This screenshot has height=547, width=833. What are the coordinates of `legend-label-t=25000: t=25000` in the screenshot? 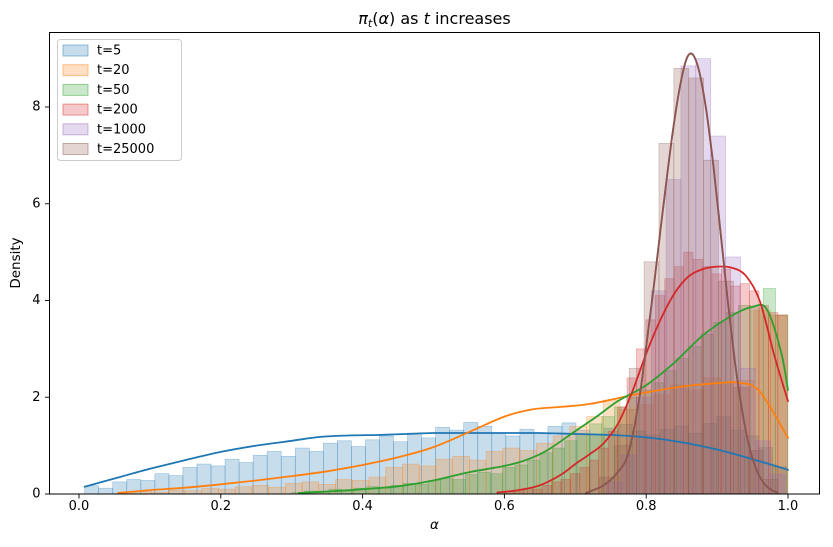 It's located at (125, 149).